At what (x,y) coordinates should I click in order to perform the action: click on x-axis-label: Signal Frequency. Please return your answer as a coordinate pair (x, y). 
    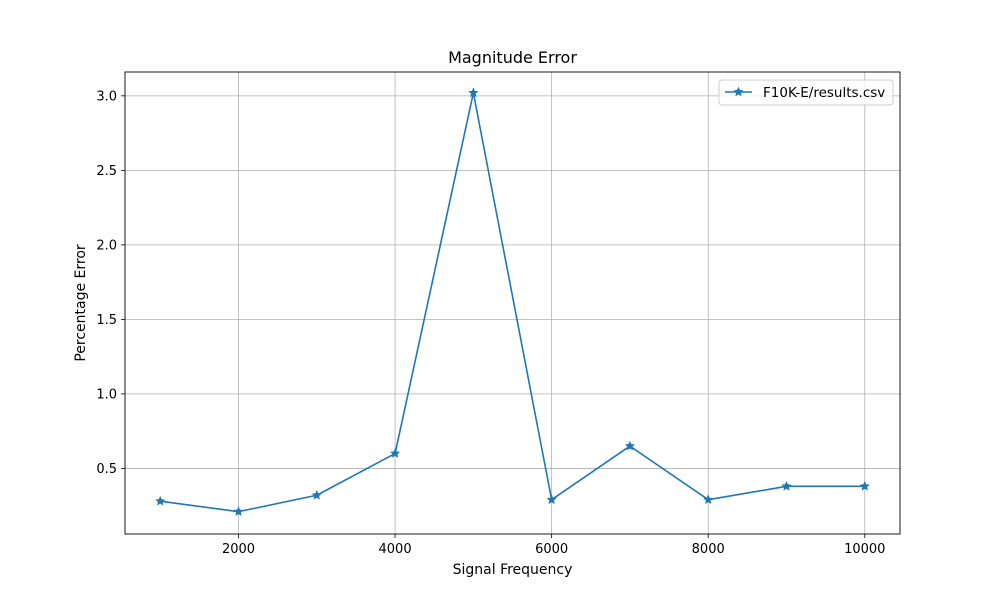
    Looking at the image, I should click on (513, 570).